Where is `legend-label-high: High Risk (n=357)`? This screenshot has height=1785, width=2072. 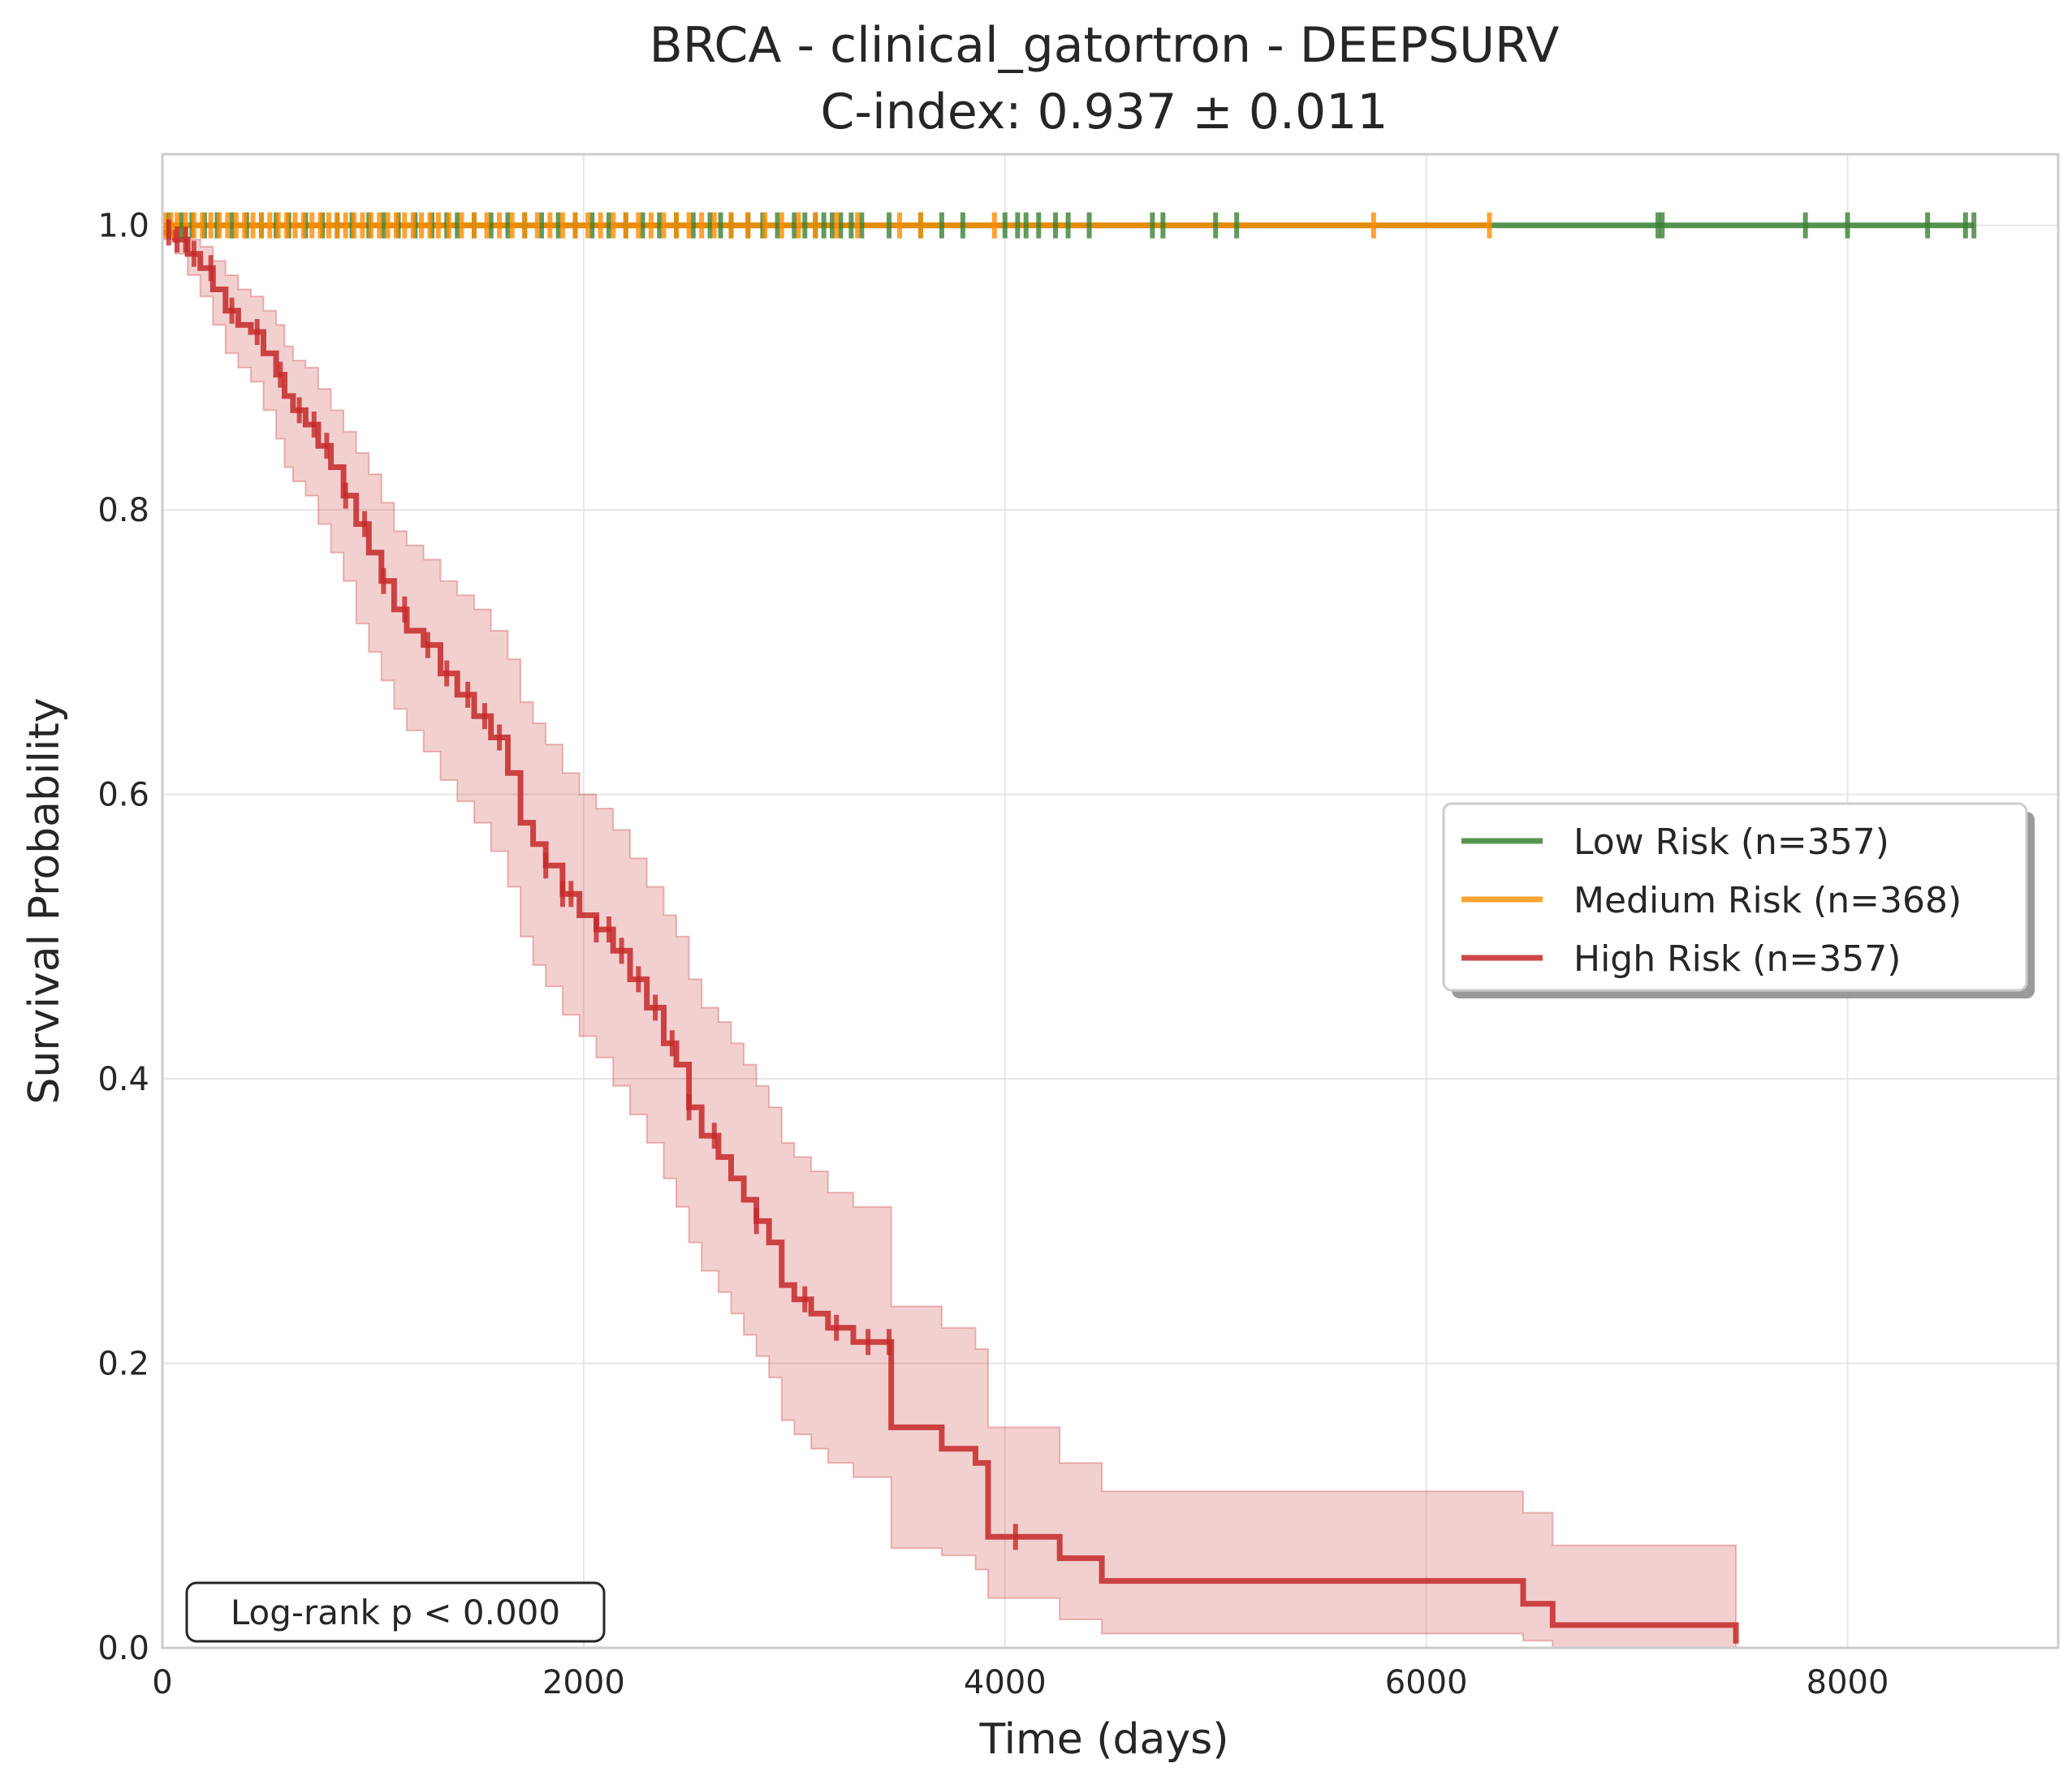
legend-label-high: High Risk (n=357) is located at coordinates (1737, 959).